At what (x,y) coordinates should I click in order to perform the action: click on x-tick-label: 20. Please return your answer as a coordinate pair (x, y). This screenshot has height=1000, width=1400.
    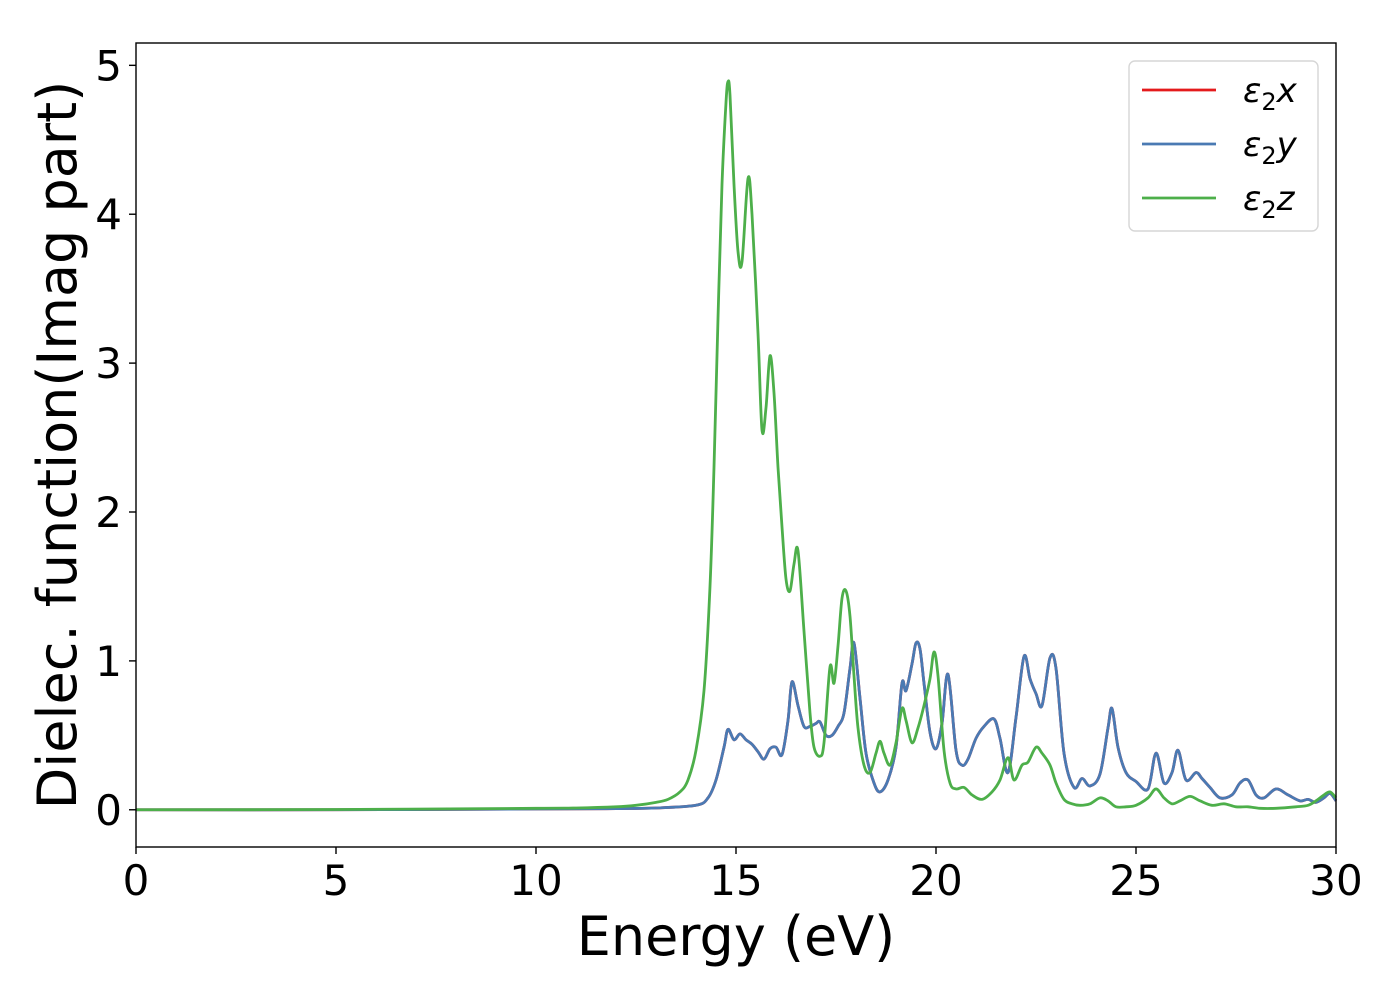
    Looking at the image, I should click on (935, 880).